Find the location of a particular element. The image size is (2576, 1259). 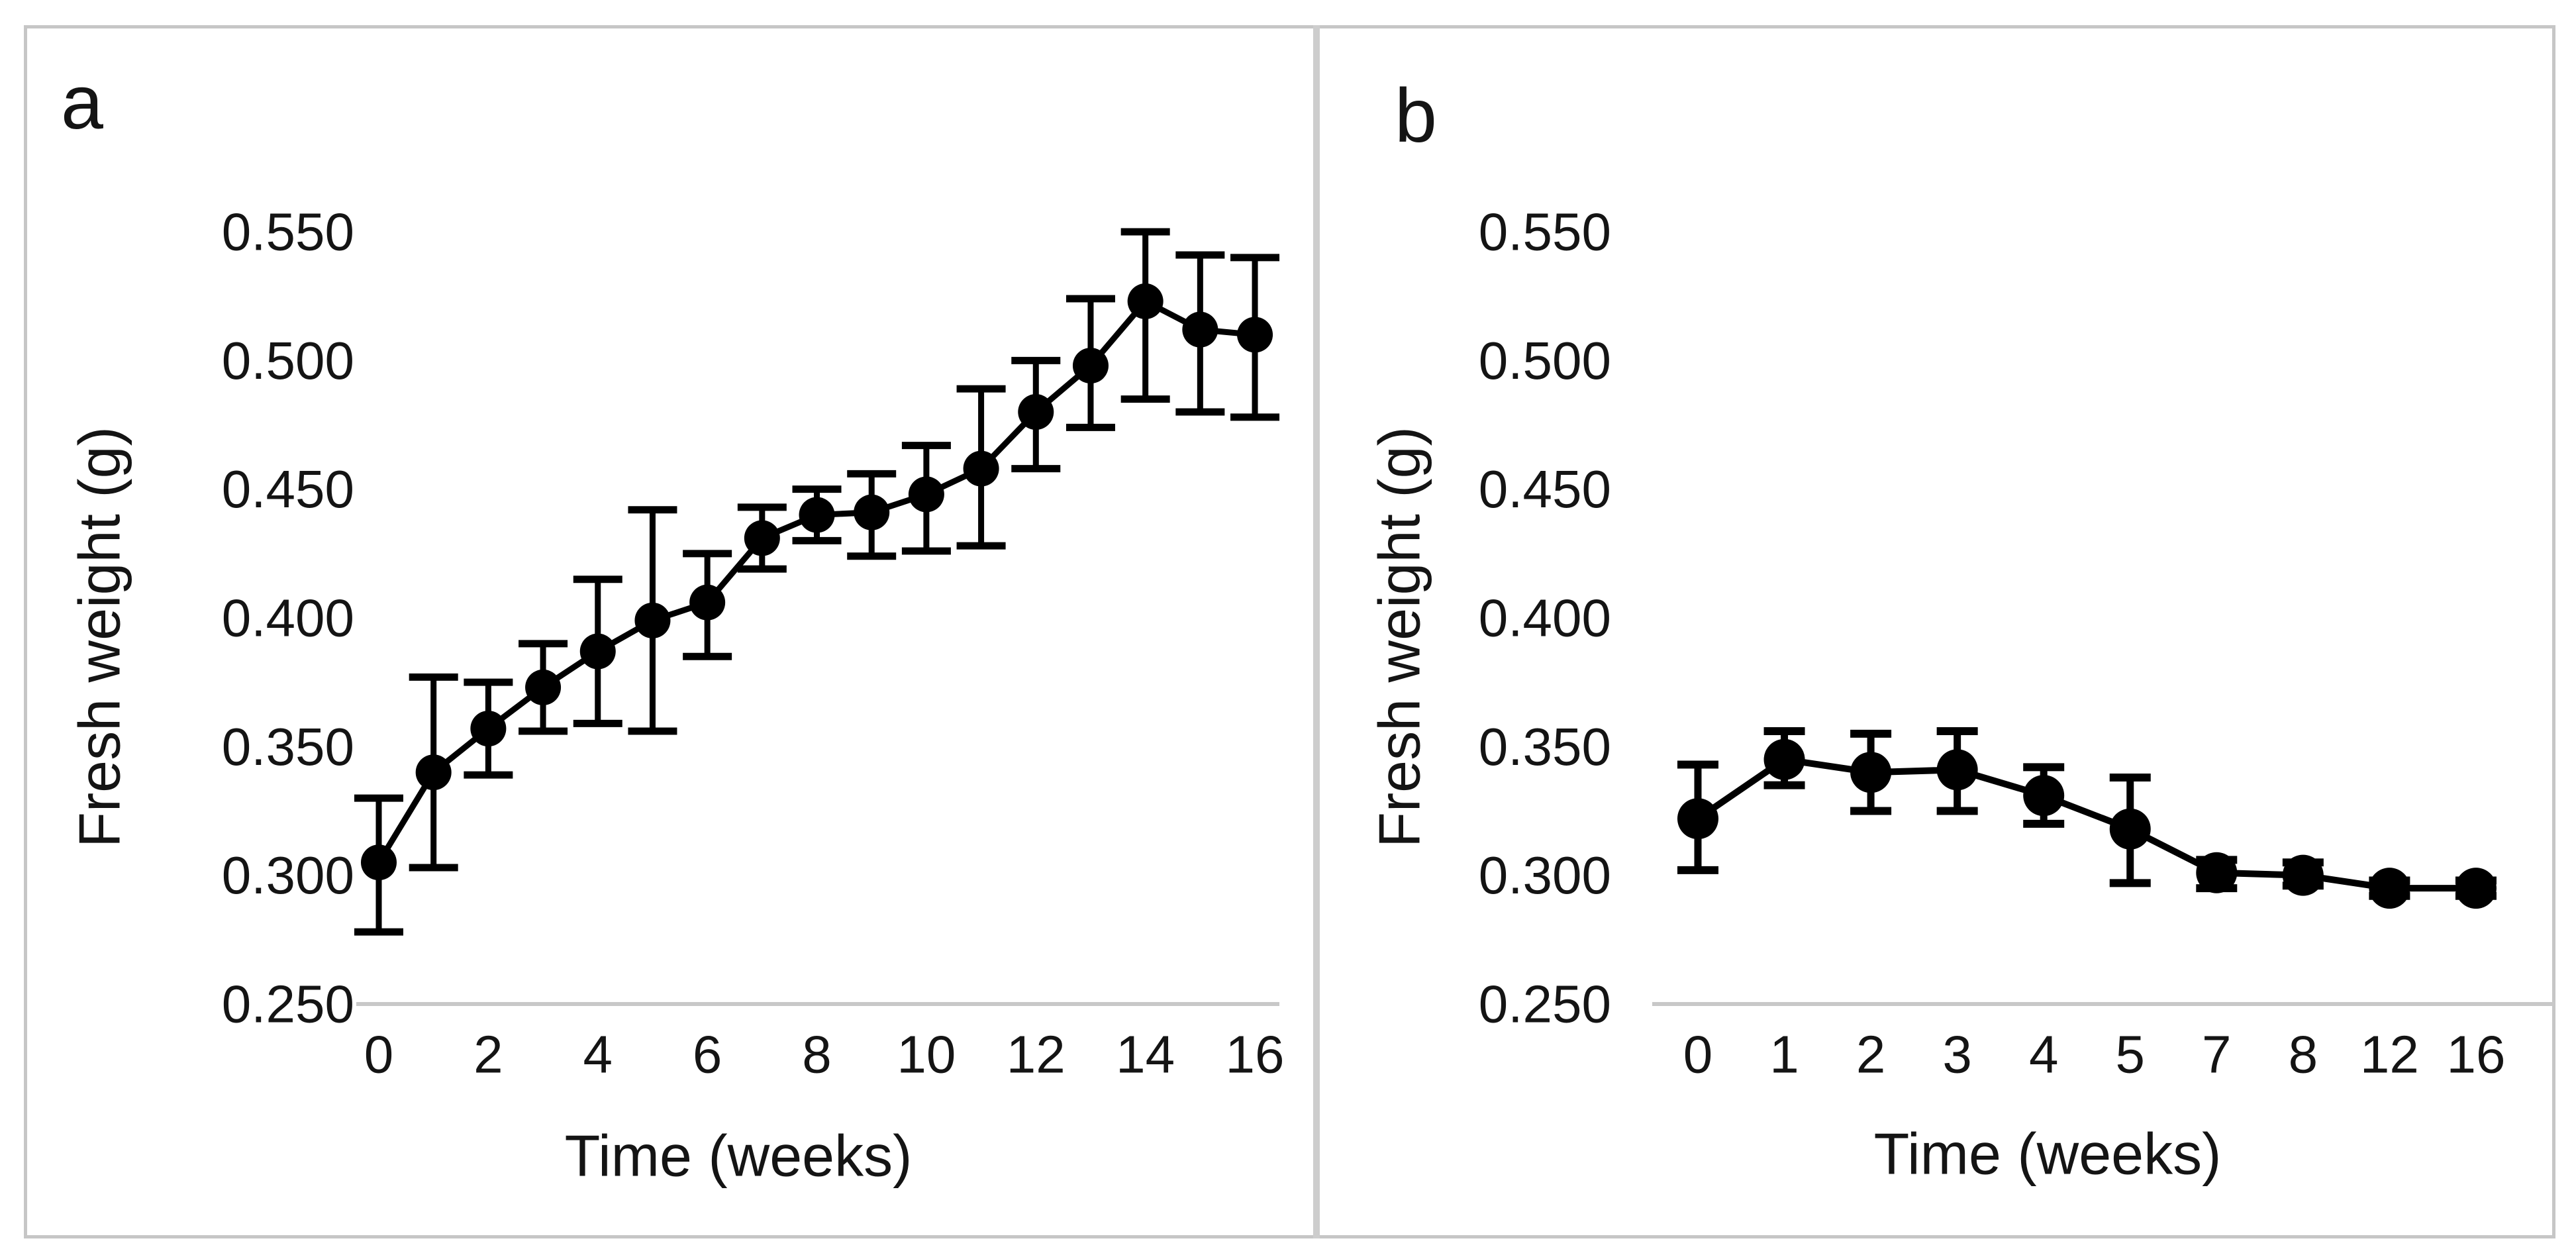

x-tick-label: 6 is located at coordinates (707, 1054).